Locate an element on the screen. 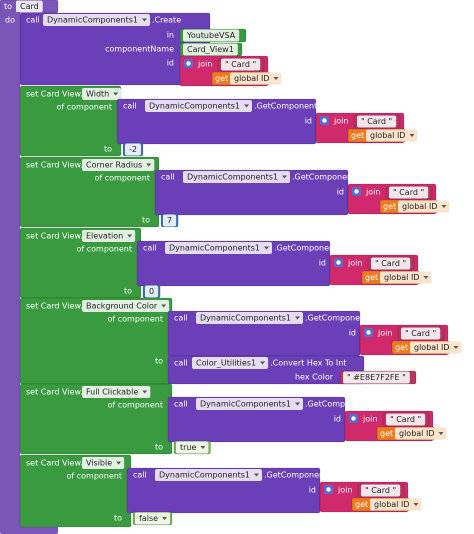  label: in is located at coordinates (170, 35).